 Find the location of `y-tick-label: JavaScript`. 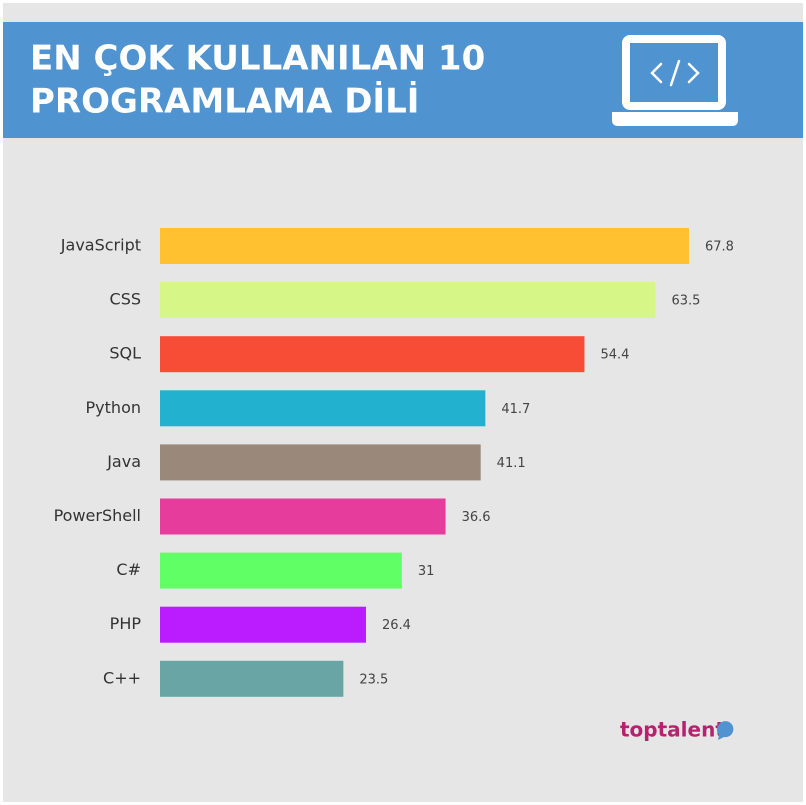

y-tick-label: JavaScript is located at coordinates (100, 245).